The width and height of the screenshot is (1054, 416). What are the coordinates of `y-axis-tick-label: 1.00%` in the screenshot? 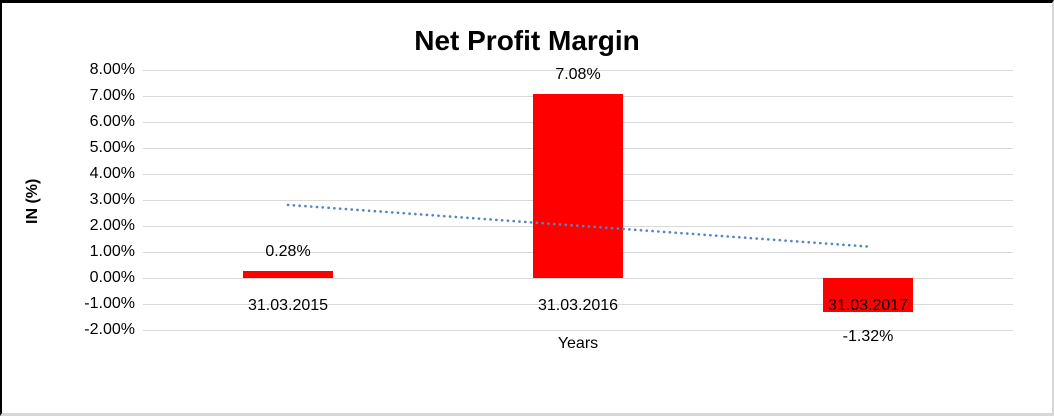 It's located at (112, 251).